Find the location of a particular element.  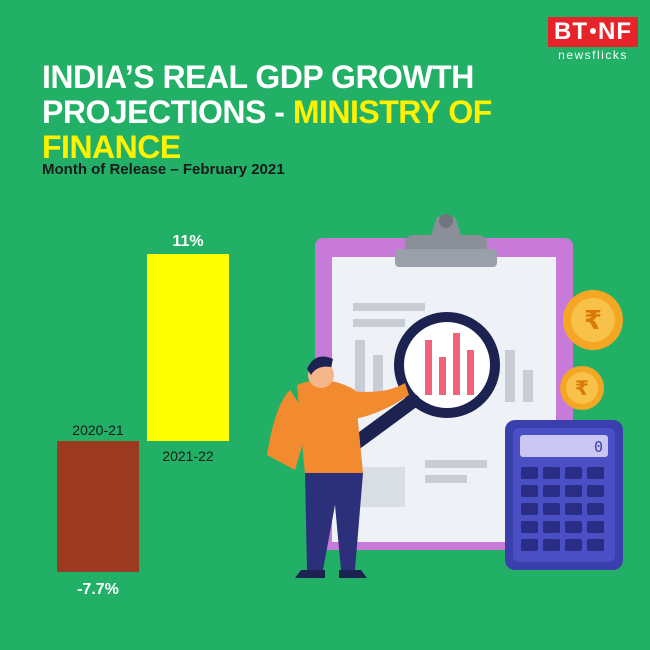

rupee-coin-icon: ₹ is located at coordinates (593, 320).